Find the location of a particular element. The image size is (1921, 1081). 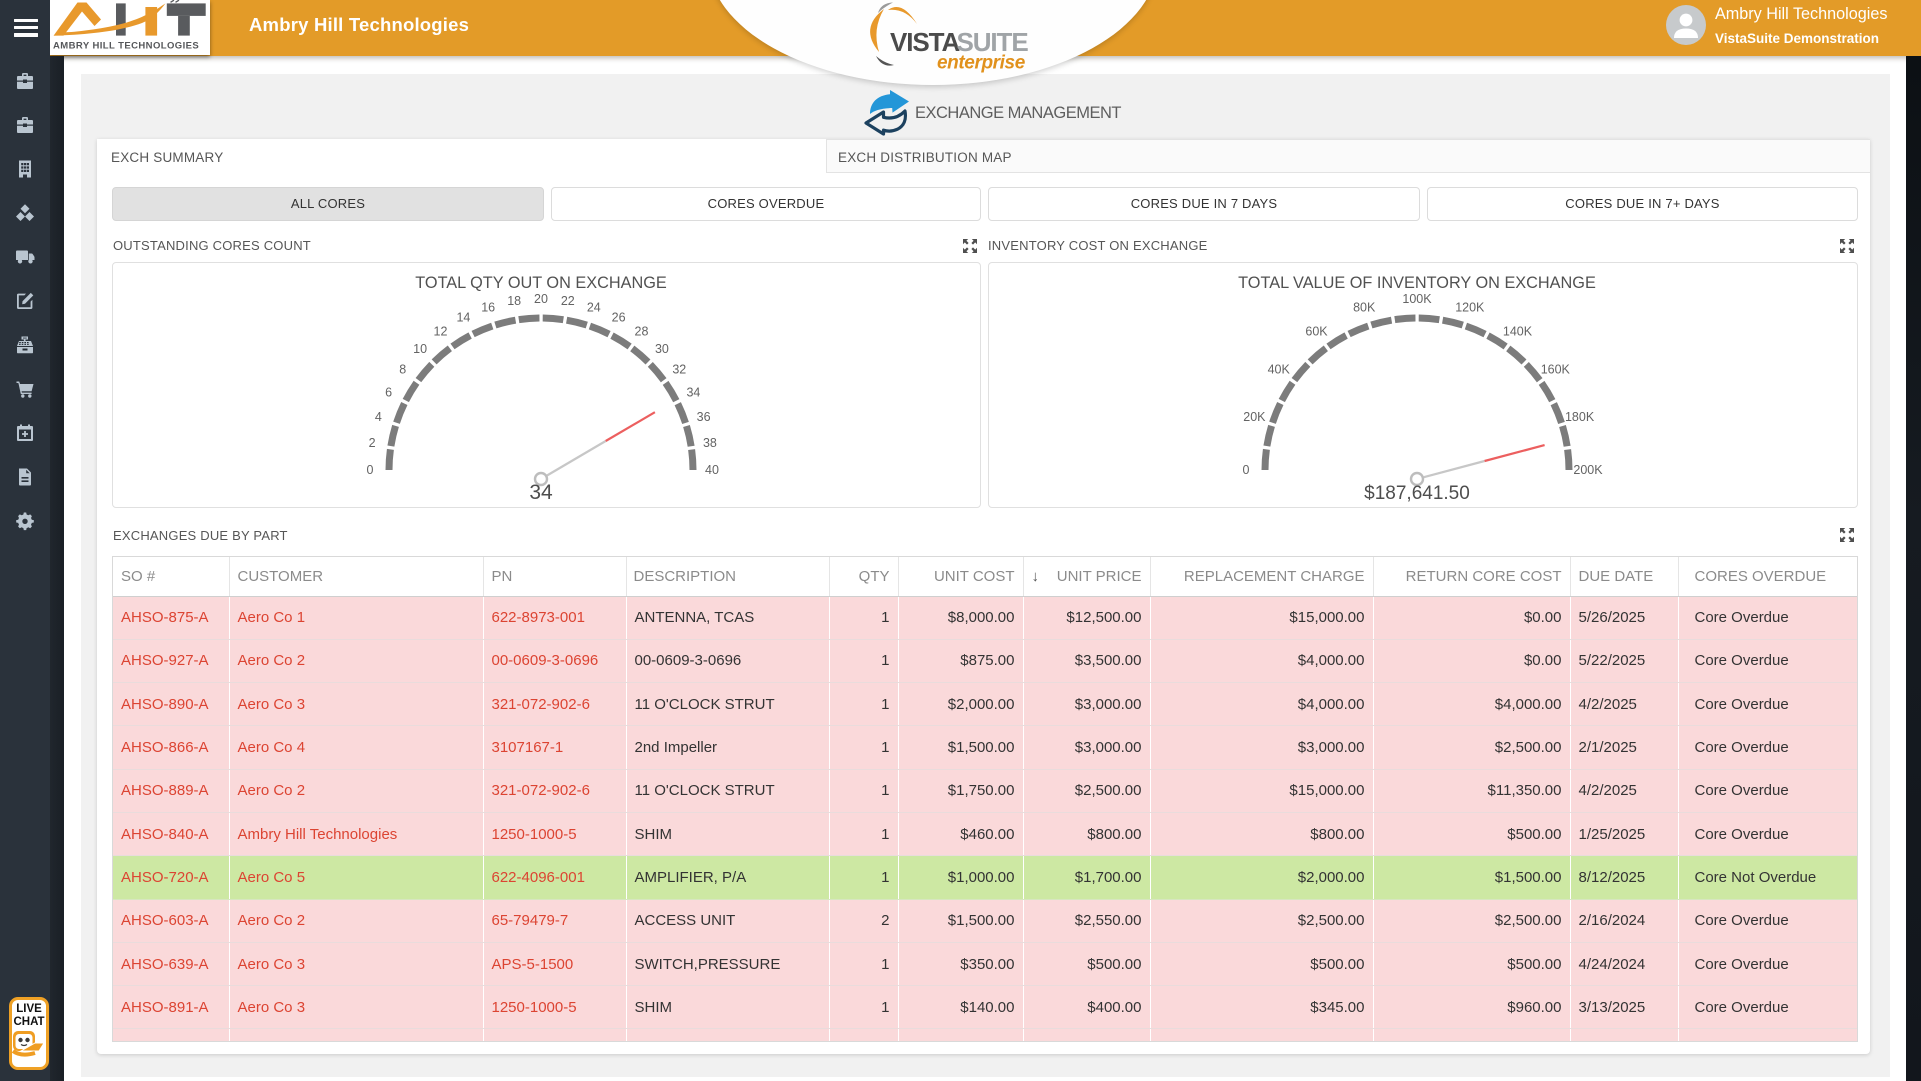

svg-text: AMBRY HILL TECHNOLOGIES is located at coordinates (126, 46).